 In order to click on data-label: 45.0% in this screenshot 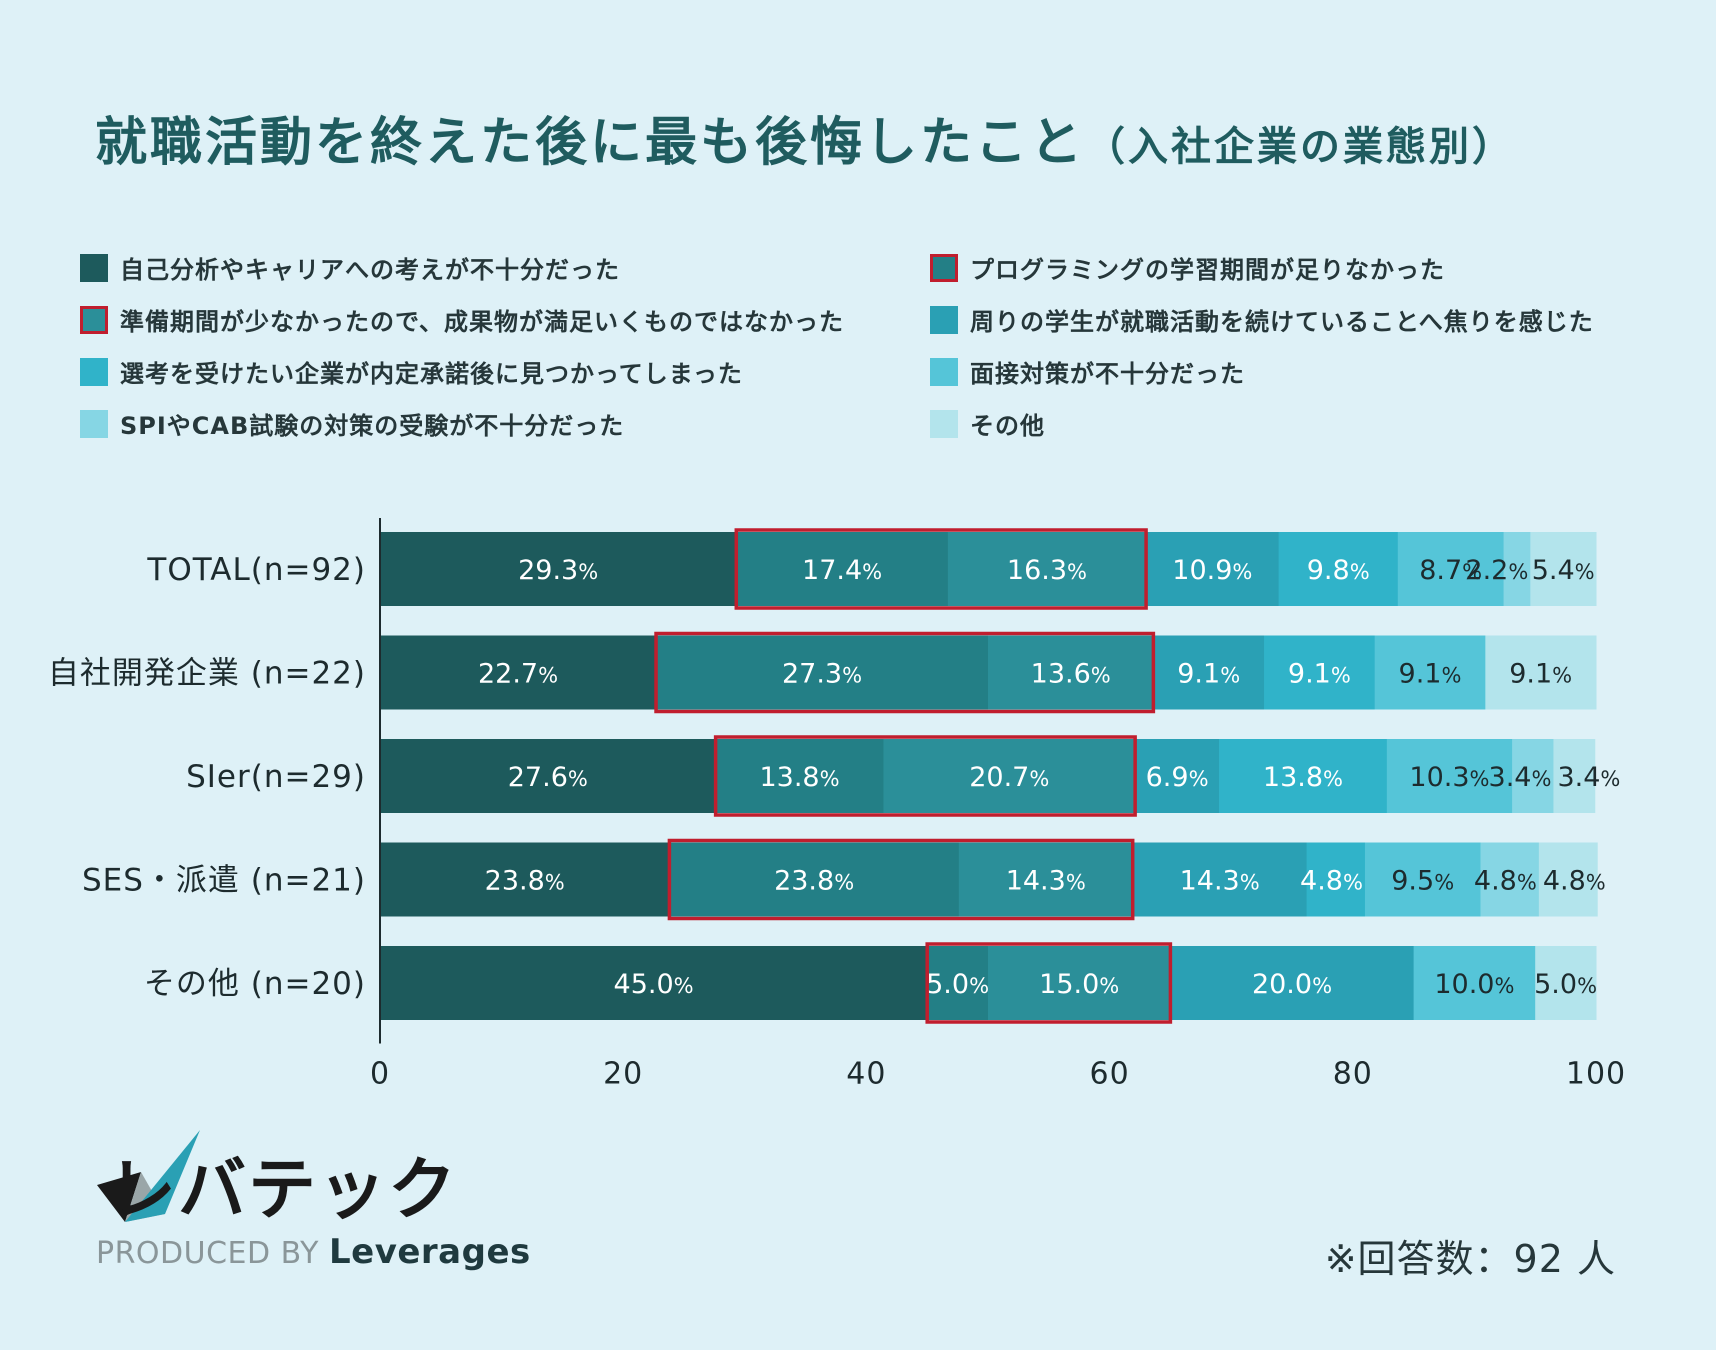, I will do `click(654, 984)`.